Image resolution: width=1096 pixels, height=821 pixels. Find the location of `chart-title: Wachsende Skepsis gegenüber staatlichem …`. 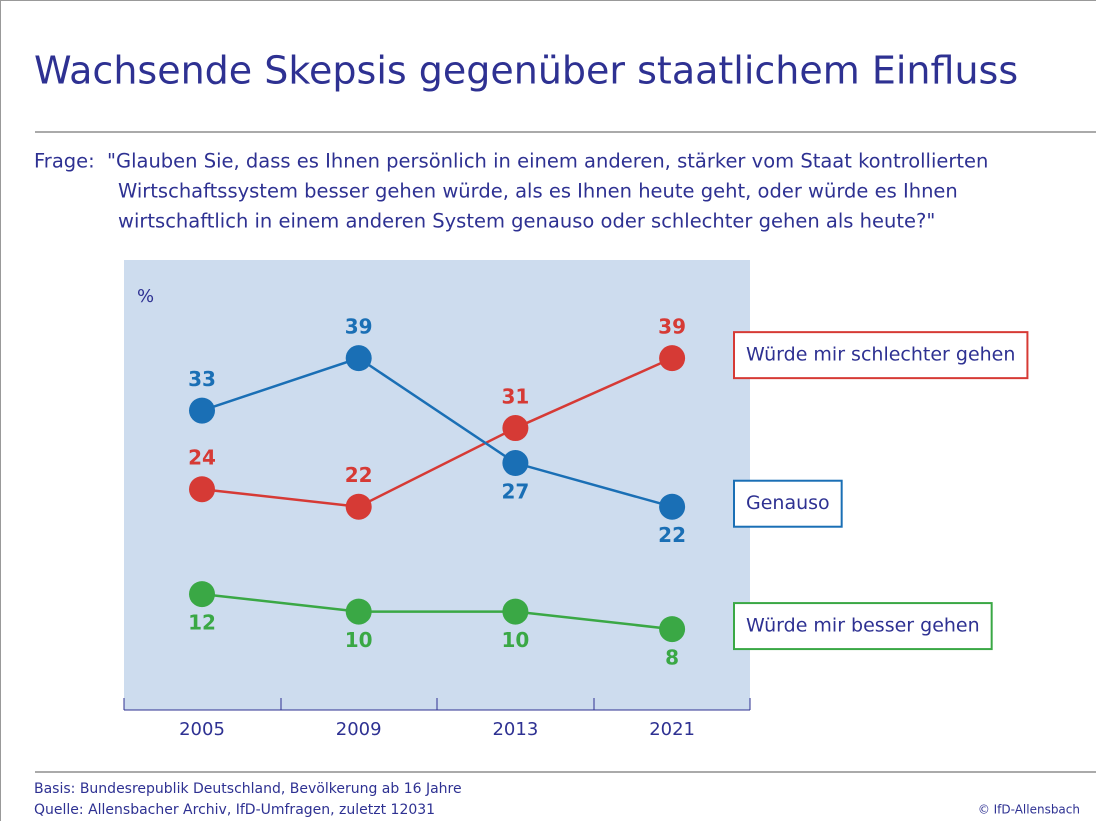

chart-title: Wachsende Skepsis gegenüber staatlichem … is located at coordinates (526, 71).